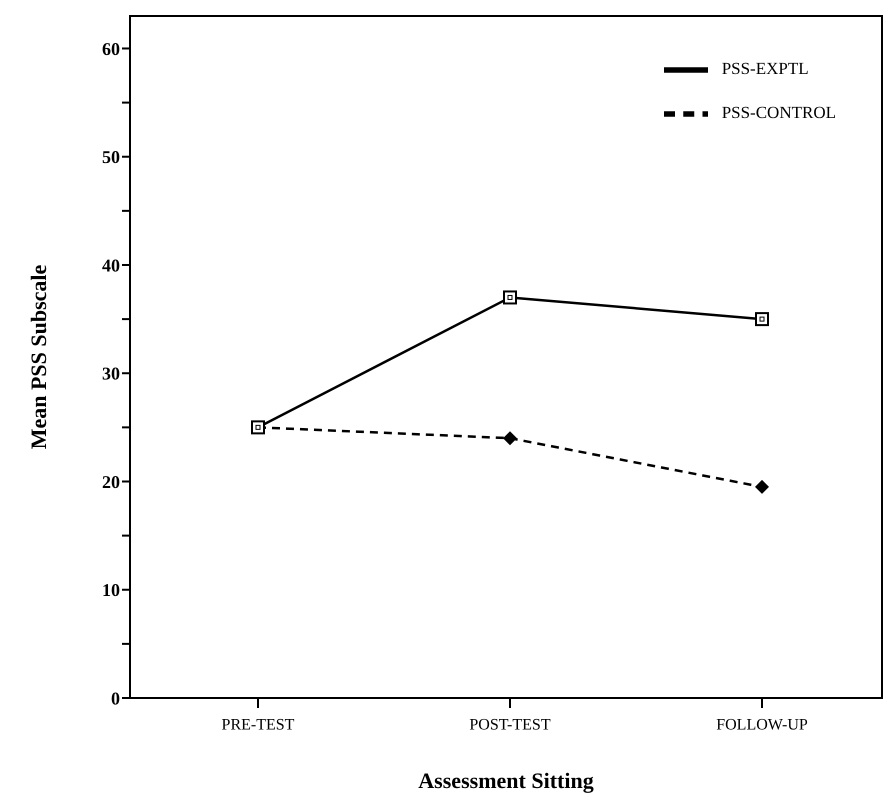  What do you see at coordinates (762, 725) in the screenshot?
I see `x-tick-label: FOLLOW-UP` at bounding box center [762, 725].